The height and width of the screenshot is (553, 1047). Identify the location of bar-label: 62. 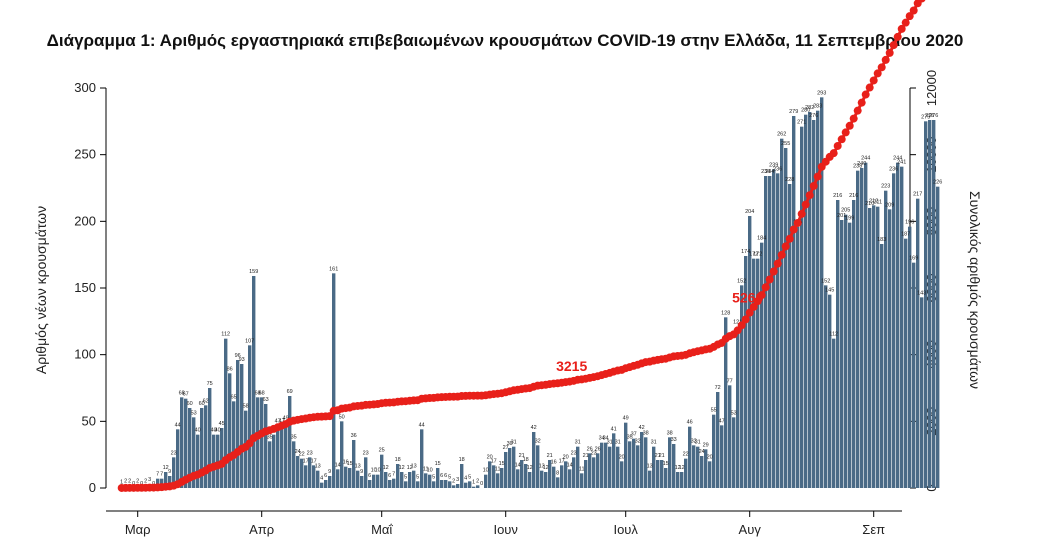
(206, 401).